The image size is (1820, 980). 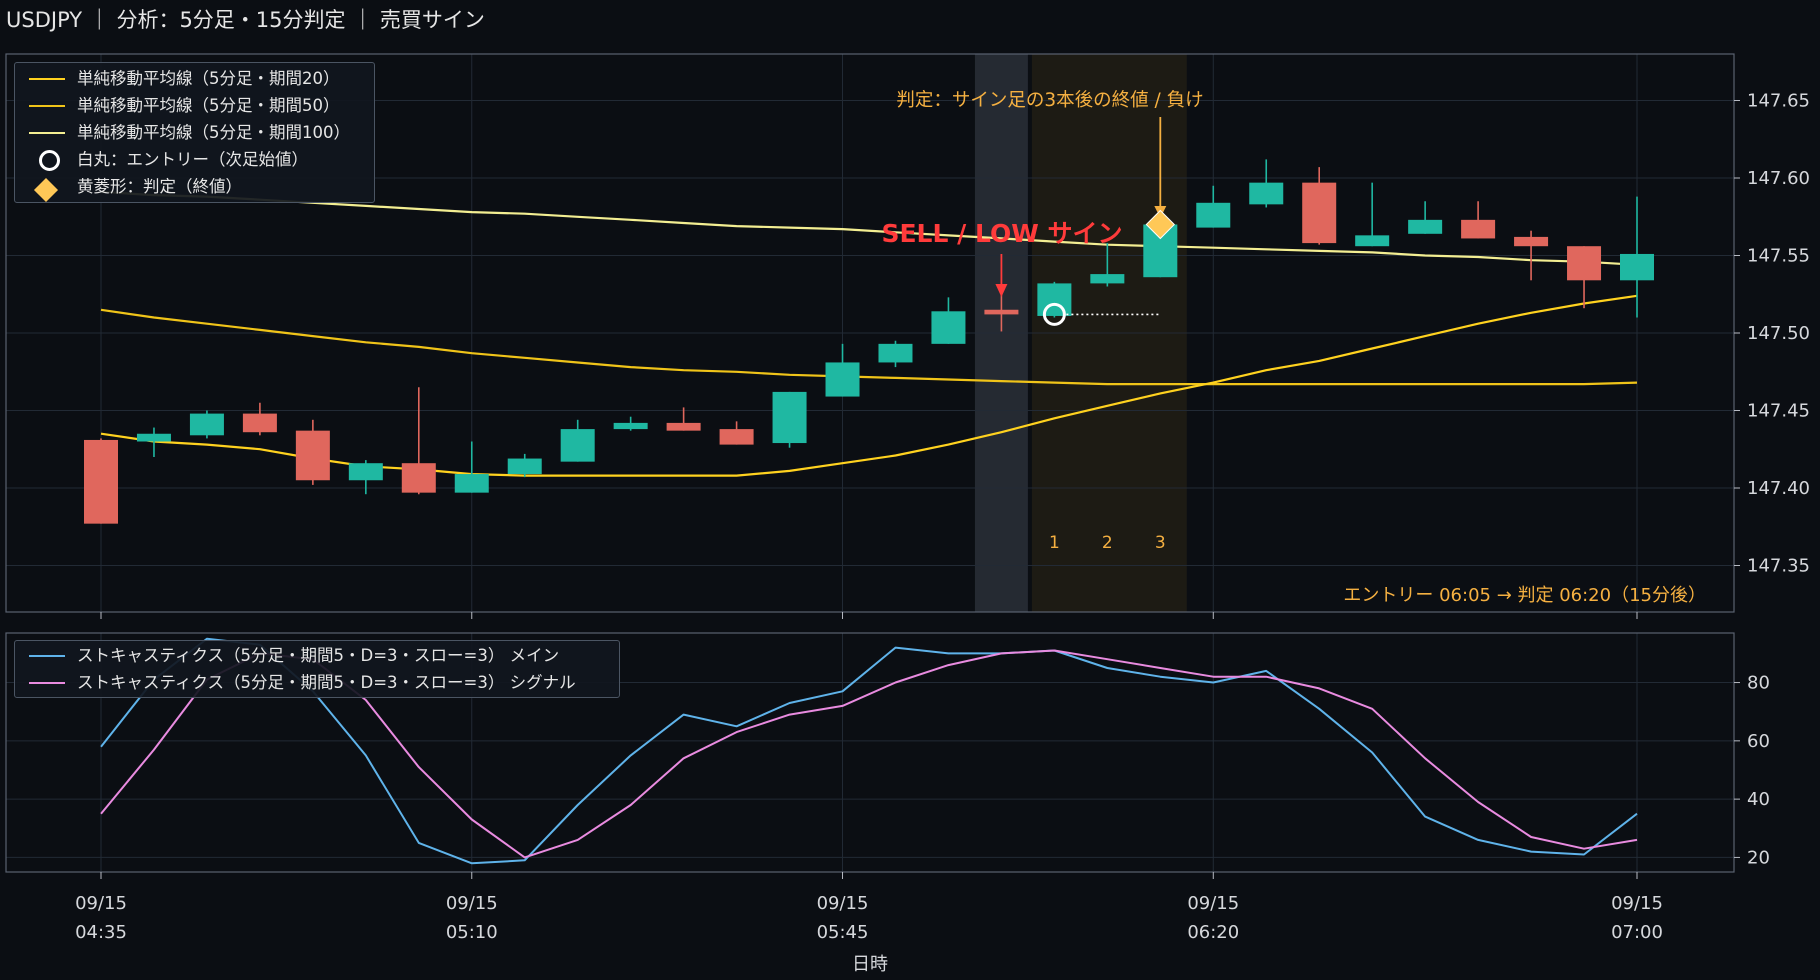 I want to click on circle-icon, so click(x=49, y=160).